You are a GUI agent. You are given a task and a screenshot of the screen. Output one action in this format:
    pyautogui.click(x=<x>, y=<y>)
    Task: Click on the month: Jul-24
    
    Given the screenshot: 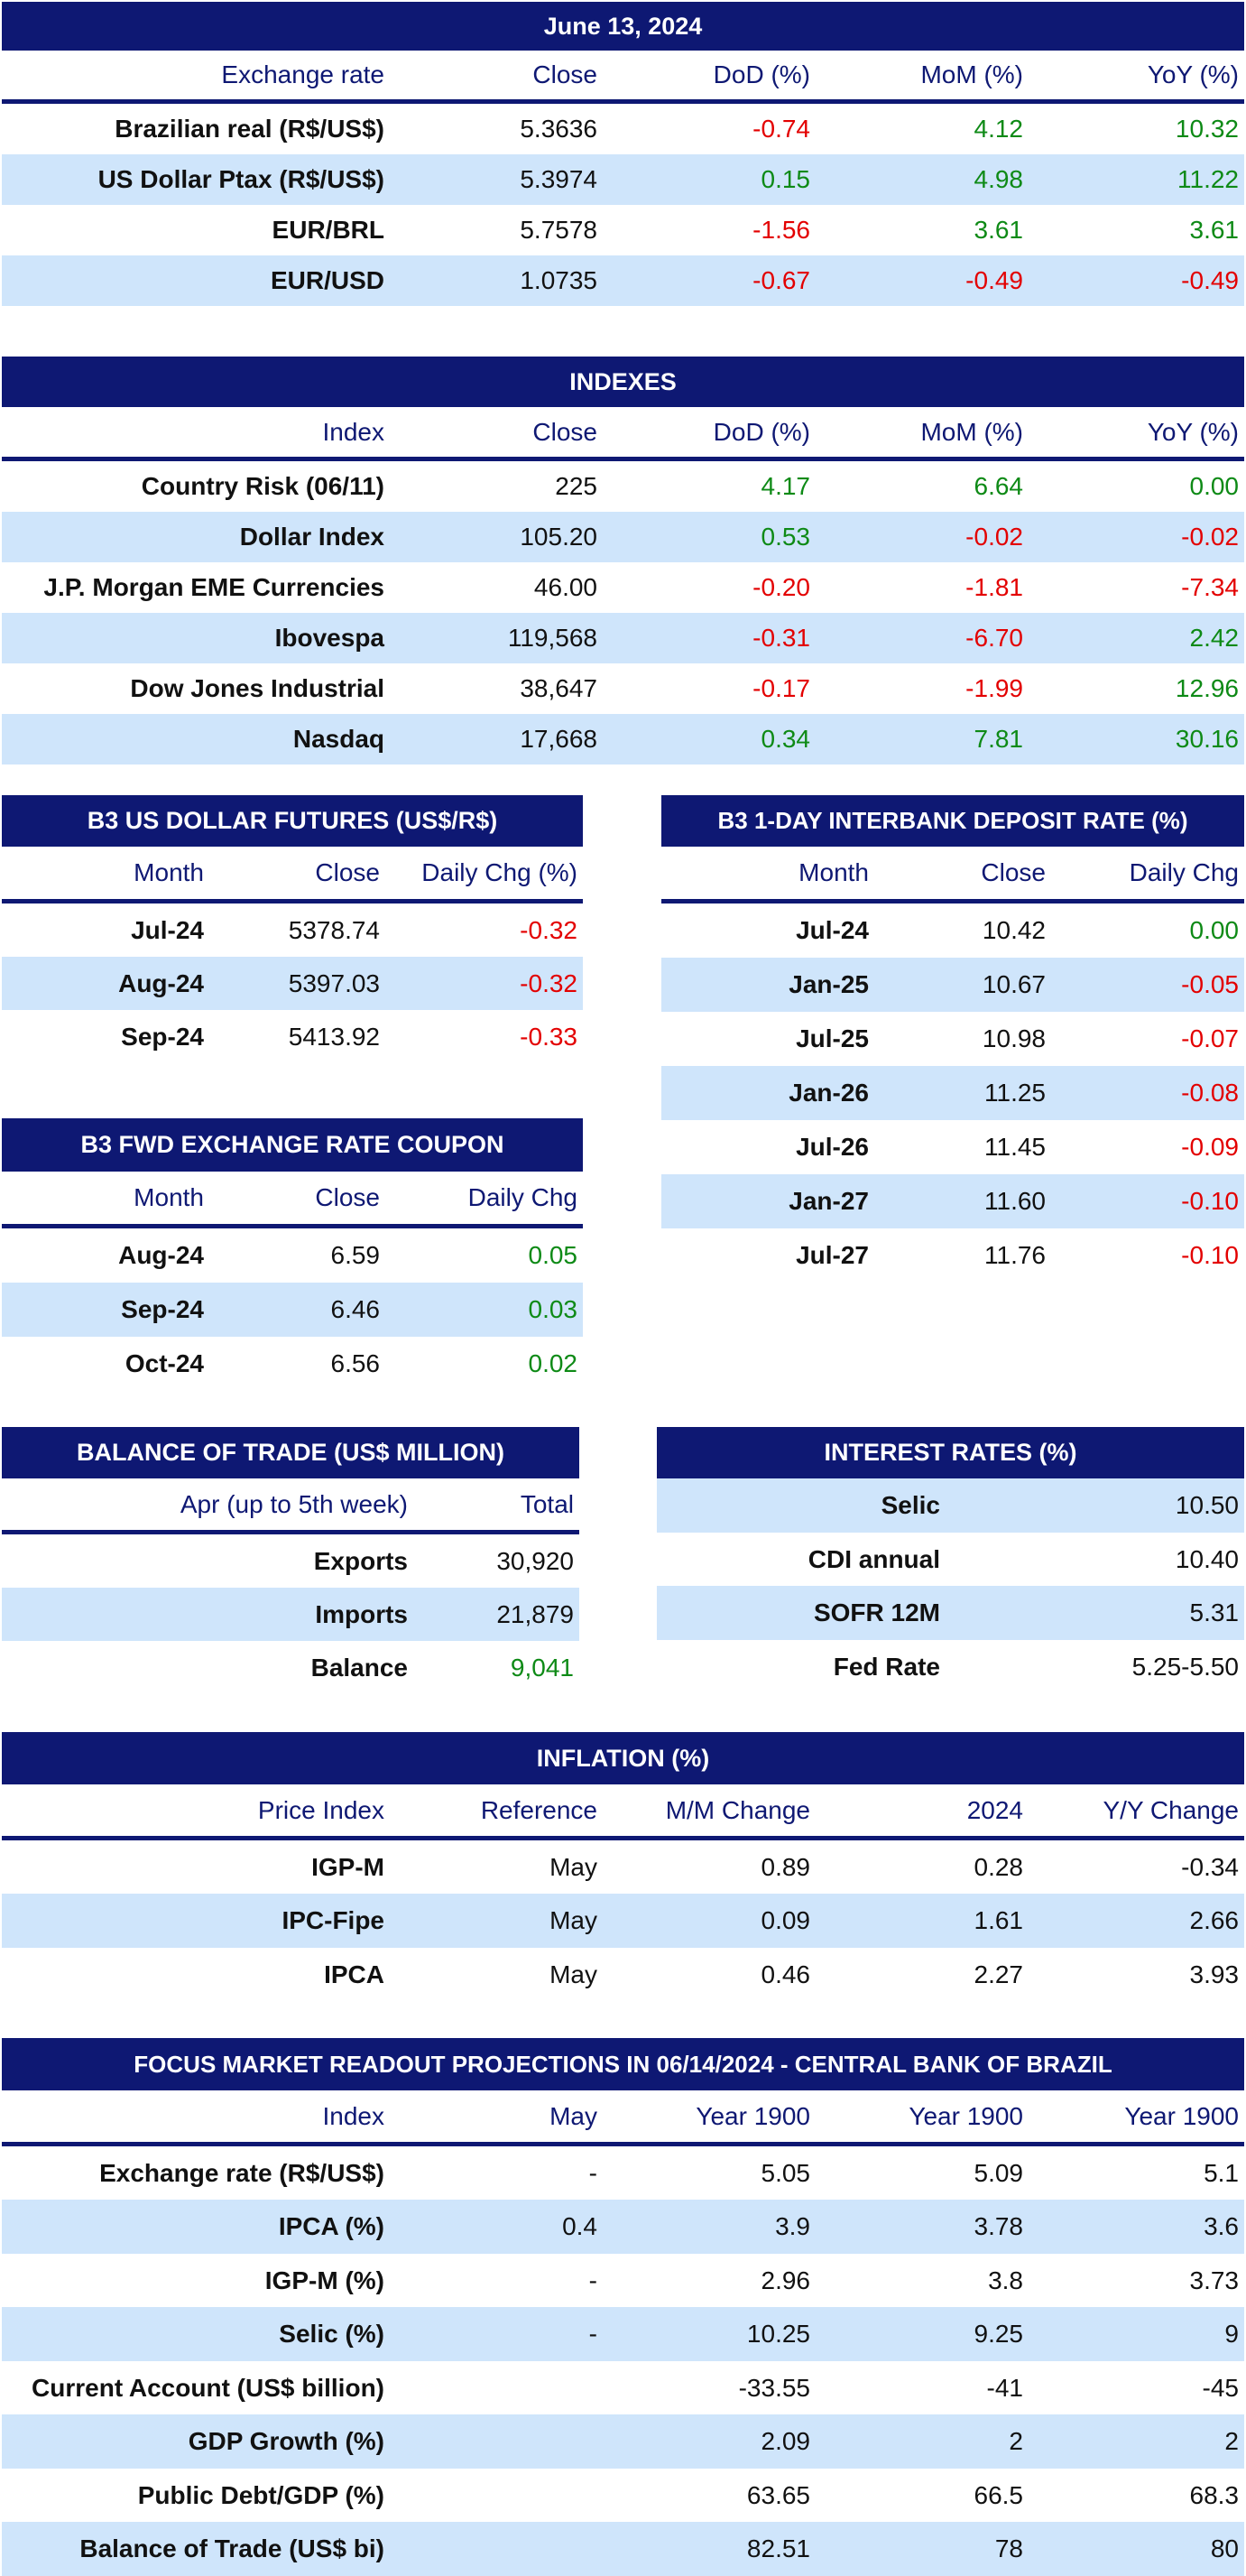 What is the action you would take?
    pyautogui.click(x=167, y=929)
    